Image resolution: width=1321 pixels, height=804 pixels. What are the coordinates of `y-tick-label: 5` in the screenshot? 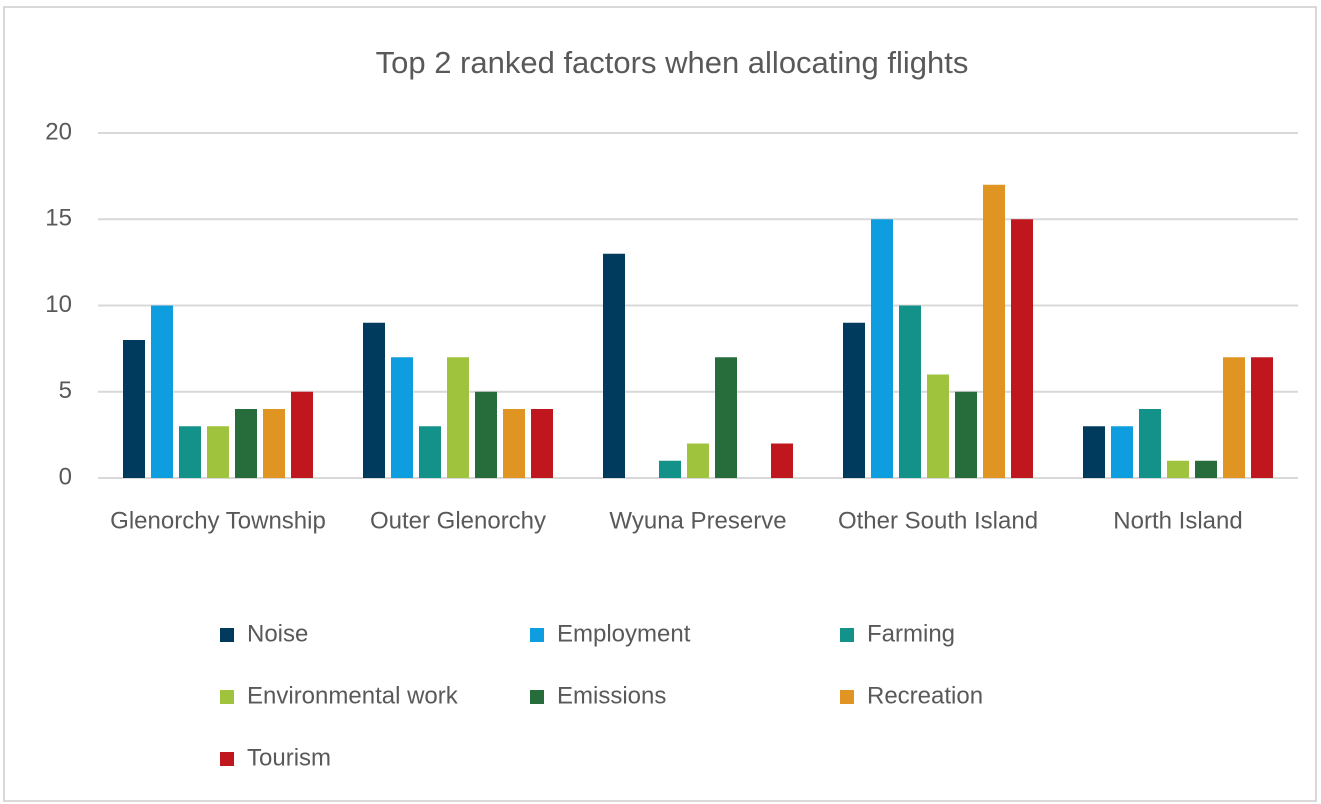 It's located at (65, 390).